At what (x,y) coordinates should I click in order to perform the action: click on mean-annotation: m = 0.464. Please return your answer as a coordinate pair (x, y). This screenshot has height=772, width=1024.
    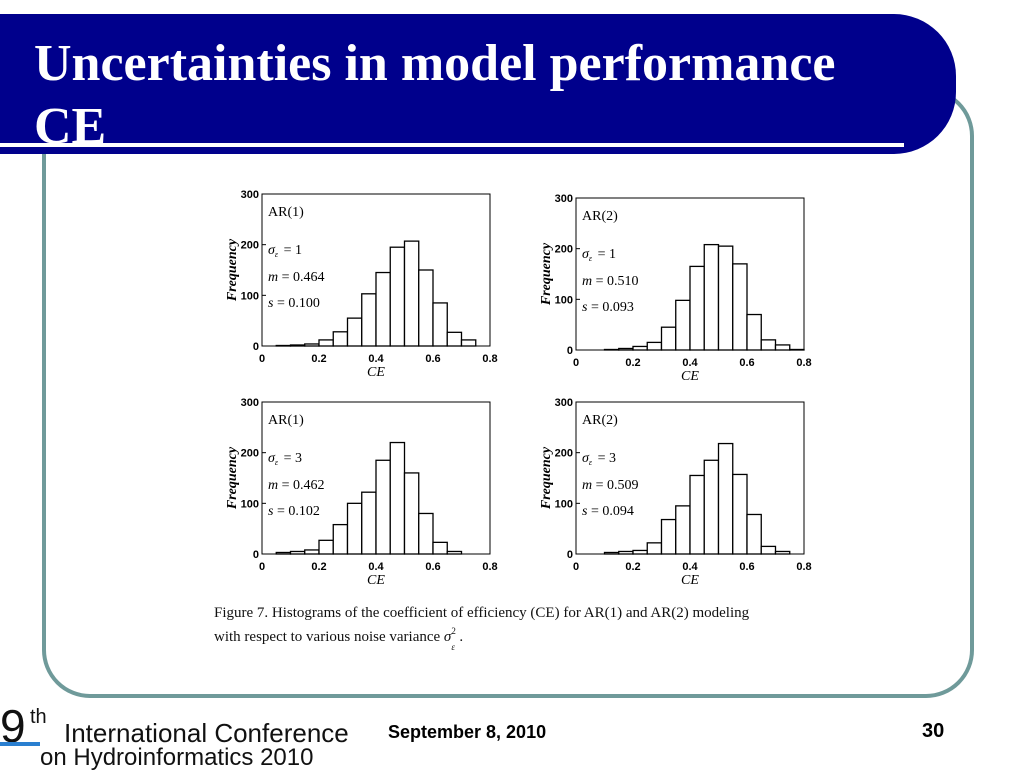
    Looking at the image, I should click on (296, 277).